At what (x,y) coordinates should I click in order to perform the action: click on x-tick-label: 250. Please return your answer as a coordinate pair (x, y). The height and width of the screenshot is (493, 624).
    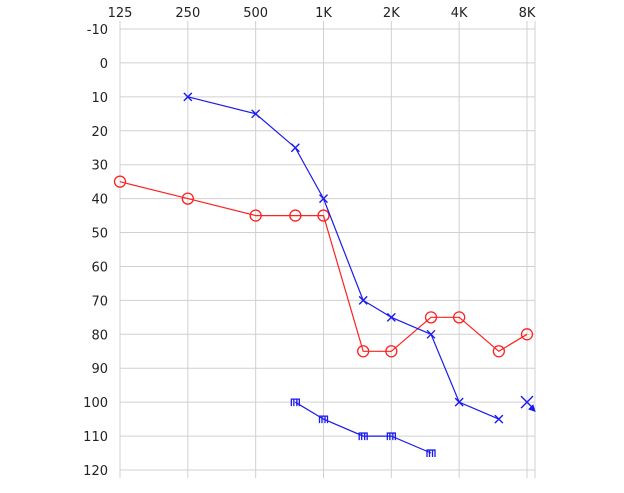
    Looking at the image, I should click on (187, 13).